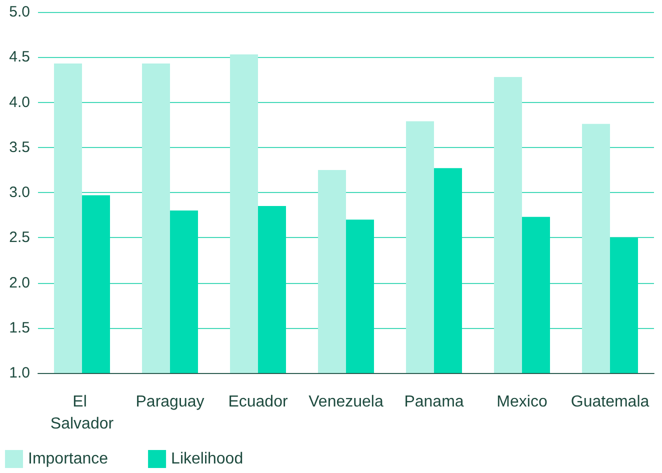 The width and height of the screenshot is (662, 473). What do you see at coordinates (610, 402) in the screenshot?
I see `x-tick-label: Guatemala` at bounding box center [610, 402].